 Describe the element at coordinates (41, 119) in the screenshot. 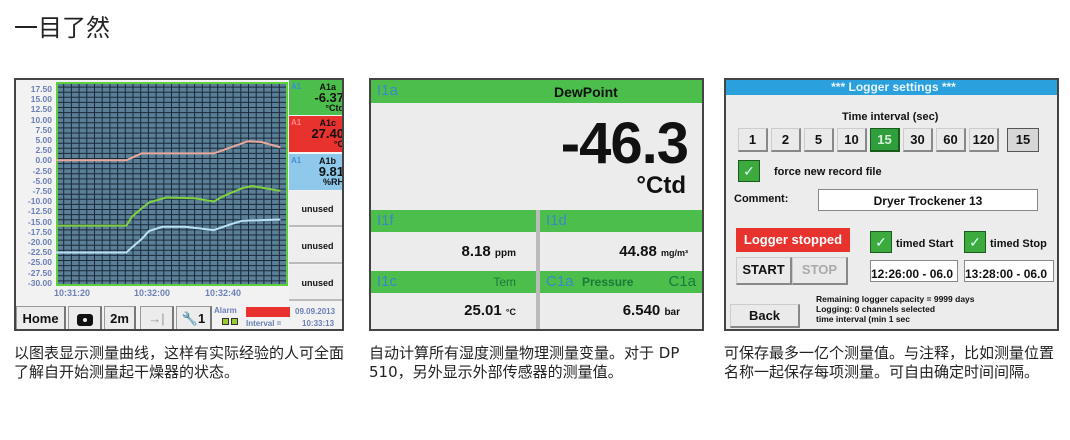

I see `y-tick: 10.00` at that location.